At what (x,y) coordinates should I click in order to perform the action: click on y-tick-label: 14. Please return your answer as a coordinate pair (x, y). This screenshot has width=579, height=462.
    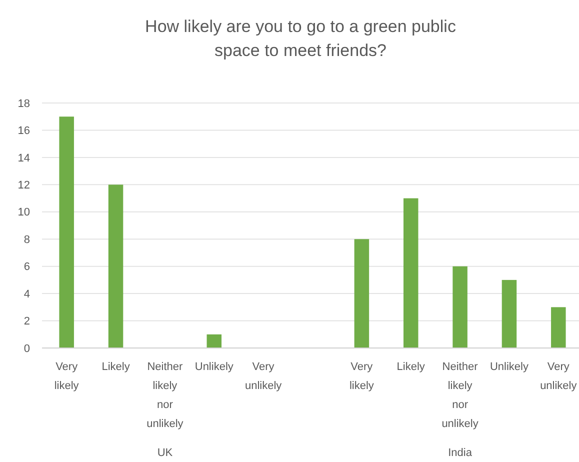
    Looking at the image, I should click on (24, 158).